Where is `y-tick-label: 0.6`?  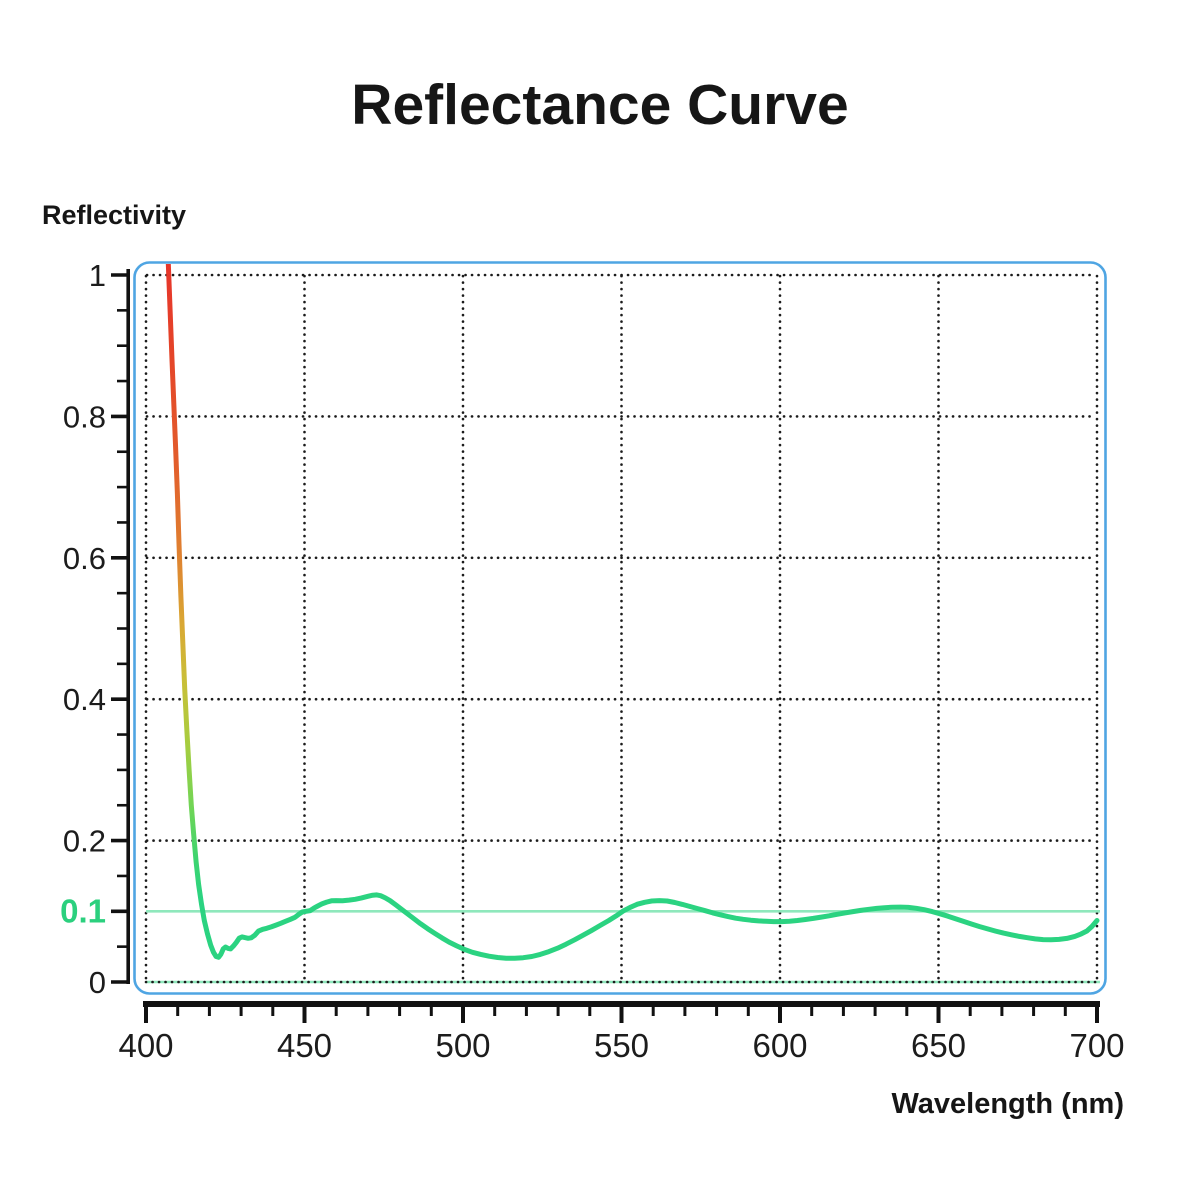 y-tick-label: 0.6 is located at coordinates (84, 558).